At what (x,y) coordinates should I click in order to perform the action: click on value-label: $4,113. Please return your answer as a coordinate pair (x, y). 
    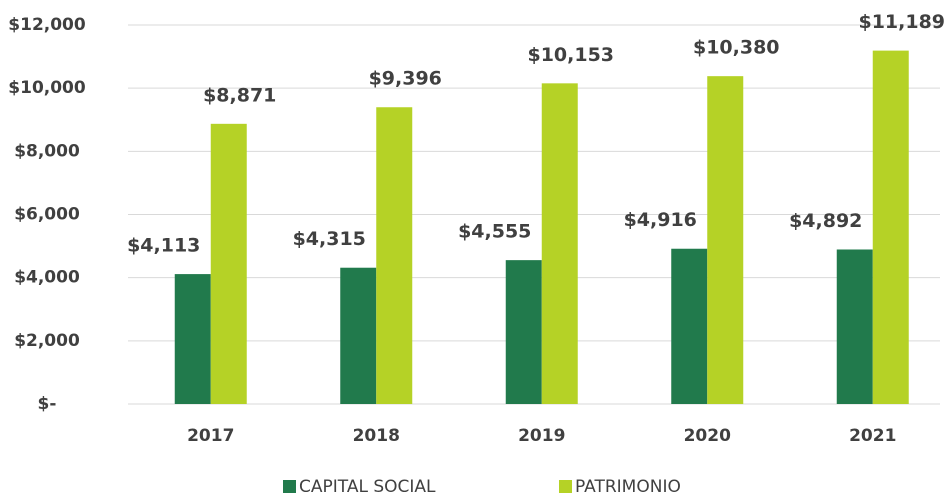
    Looking at the image, I should click on (163, 246).